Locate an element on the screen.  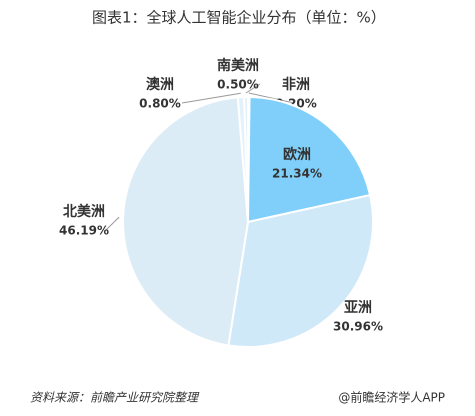
slice-label: 非洲 is located at coordinates (296, 84).